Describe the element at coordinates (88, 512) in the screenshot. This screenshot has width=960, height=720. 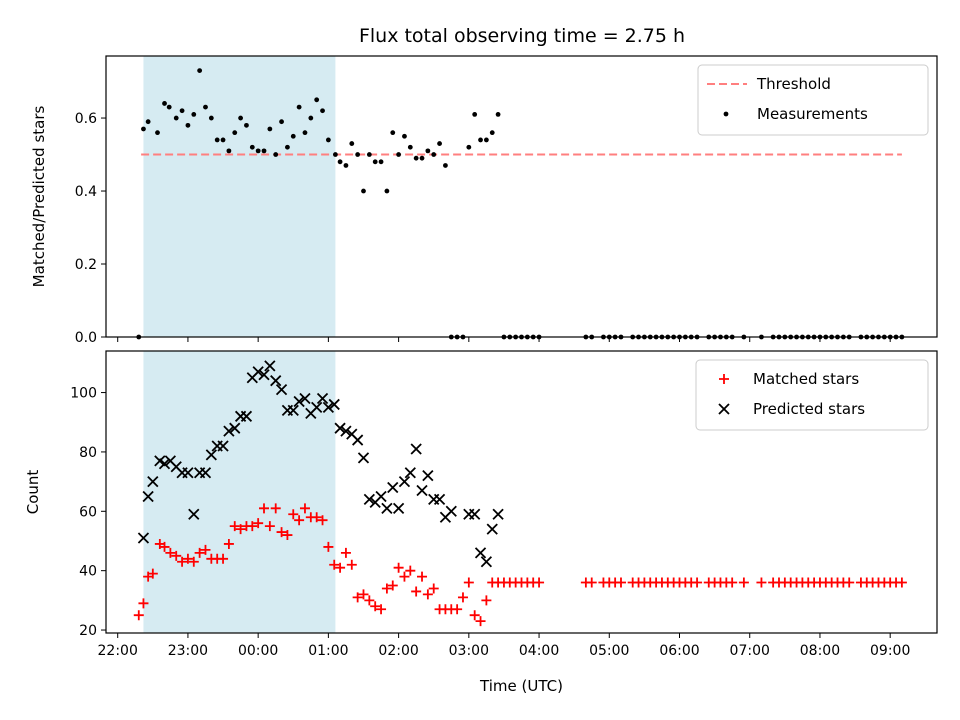
I see `y-tick-label: 60` at that location.